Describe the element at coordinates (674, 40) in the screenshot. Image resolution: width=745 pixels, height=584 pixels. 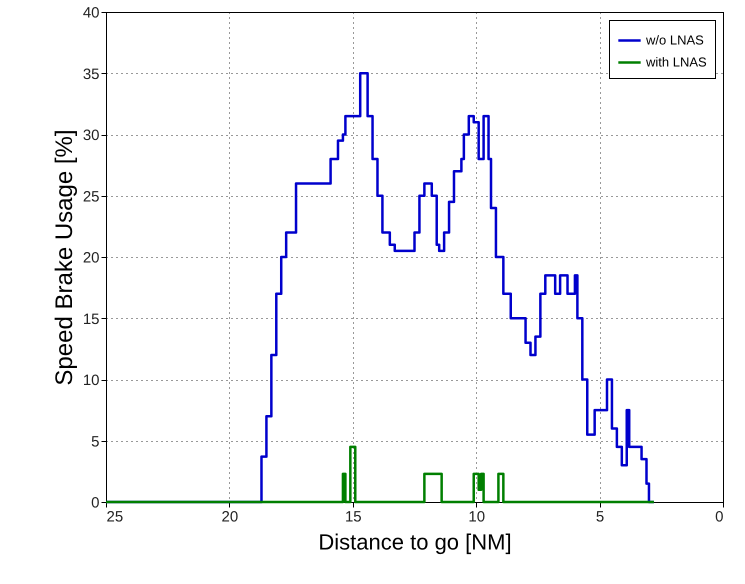
I see `legend-label: w/o LNAS` at that location.